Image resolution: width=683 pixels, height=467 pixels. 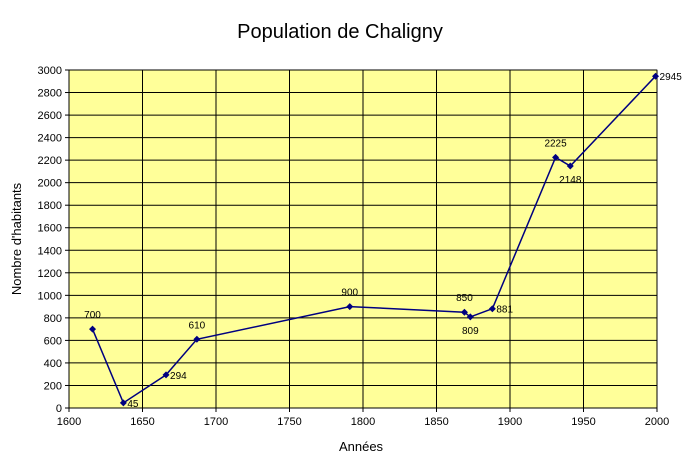 What do you see at coordinates (50, 161) in the screenshot?
I see `y-tick-label: 2200` at bounding box center [50, 161].